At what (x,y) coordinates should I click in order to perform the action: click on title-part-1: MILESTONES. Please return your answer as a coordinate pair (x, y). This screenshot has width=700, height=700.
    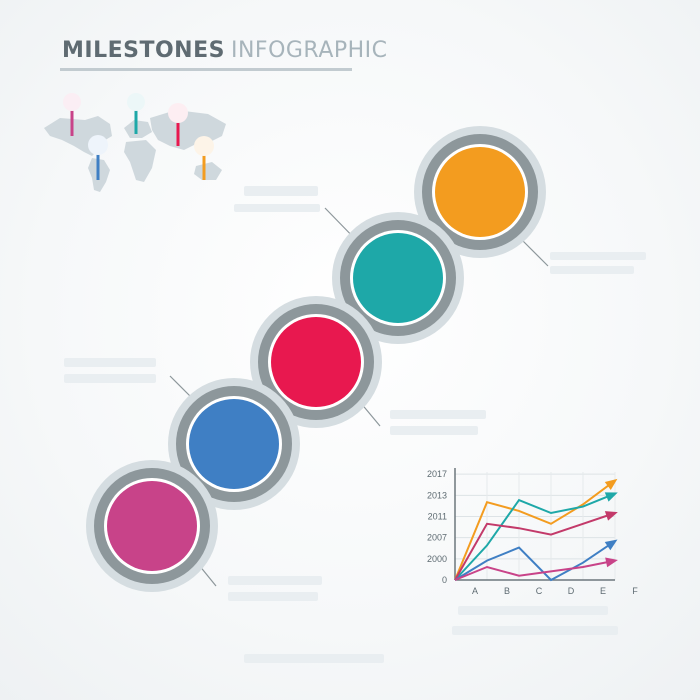
    Looking at the image, I should click on (143, 50).